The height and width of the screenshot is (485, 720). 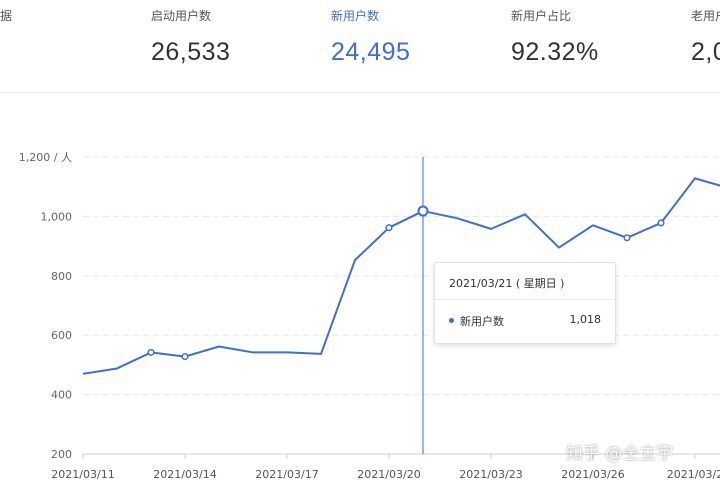 I want to click on x-tick-label: 2021/03/11, so click(x=82, y=474).